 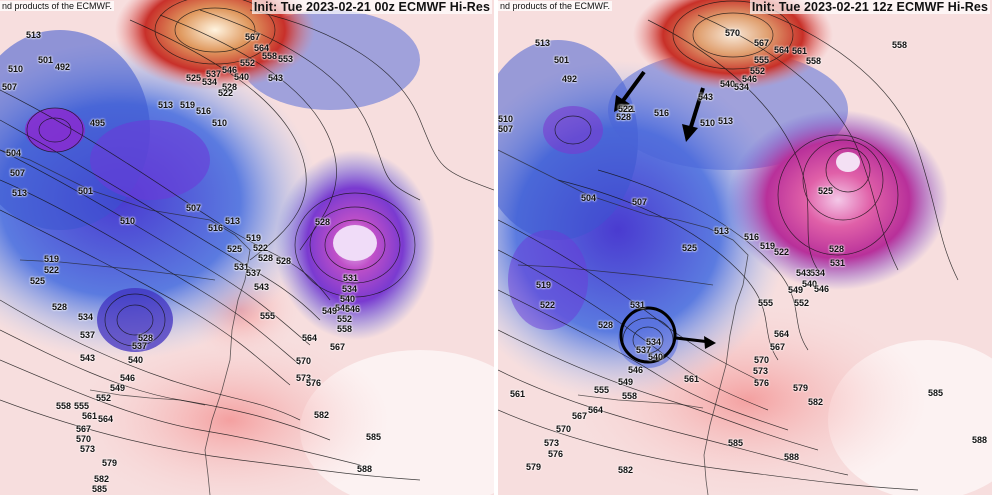 What do you see at coordinates (314, 383) in the screenshot?
I see `contour-label: 576` at bounding box center [314, 383].